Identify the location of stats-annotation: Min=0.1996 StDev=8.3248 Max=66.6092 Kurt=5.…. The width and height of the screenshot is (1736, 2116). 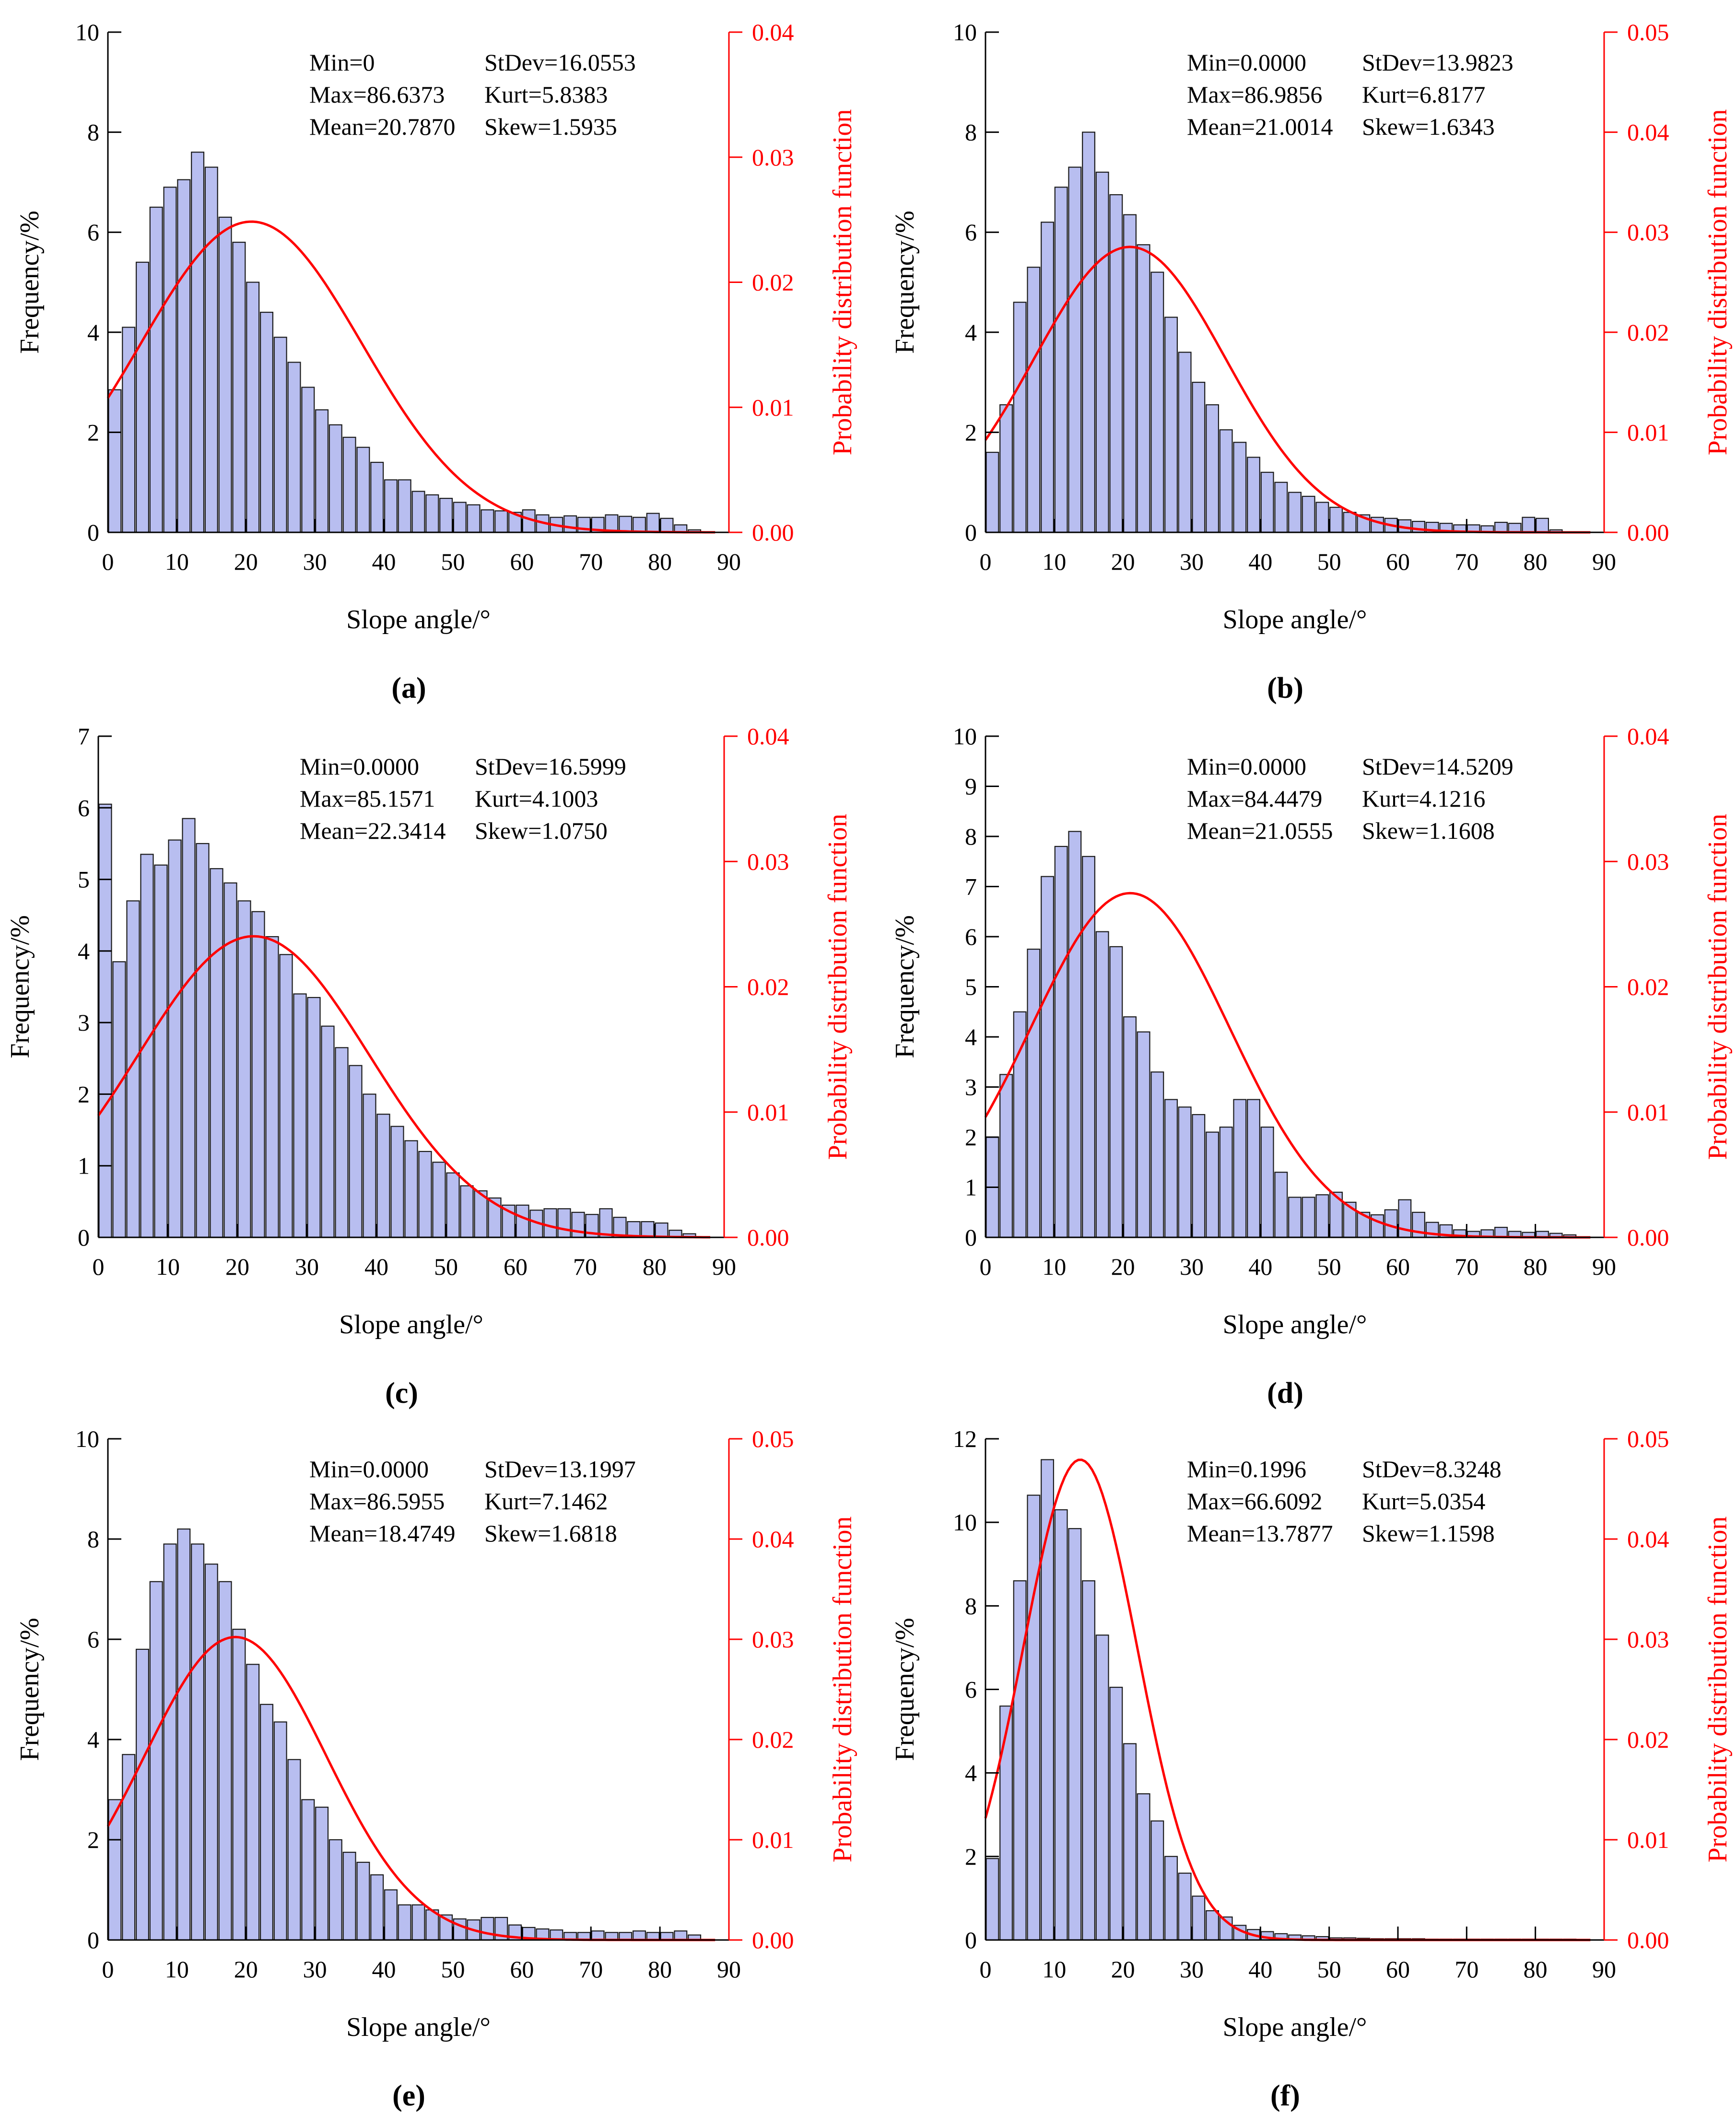
(1344, 1502).